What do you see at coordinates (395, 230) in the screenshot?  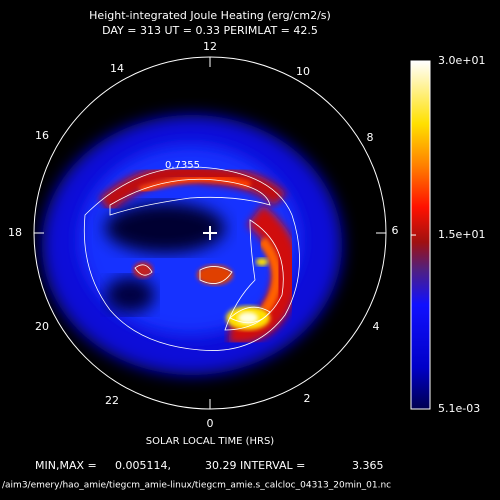 I see `hour-label: 6` at bounding box center [395, 230].